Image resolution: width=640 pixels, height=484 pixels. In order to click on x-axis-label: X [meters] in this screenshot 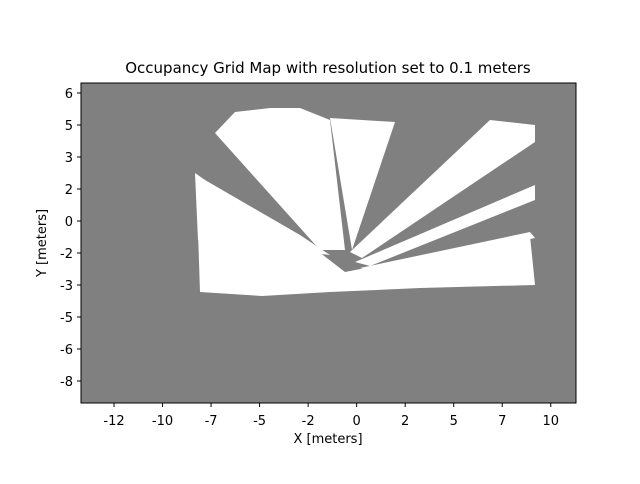, I will do `click(327, 439)`.